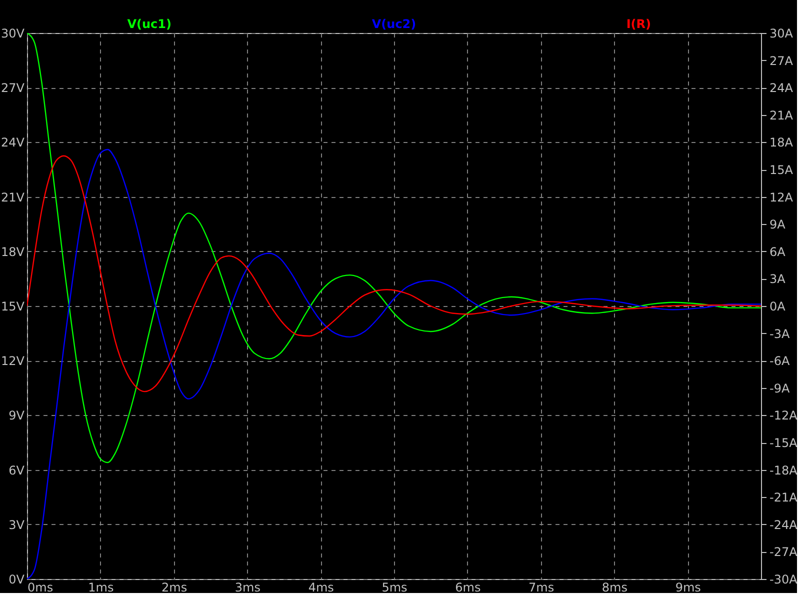 Image resolution: width=808 pixels, height=600 pixels. Describe the element at coordinates (17, 470) in the screenshot. I see `y-tick-label: 6V` at that location.